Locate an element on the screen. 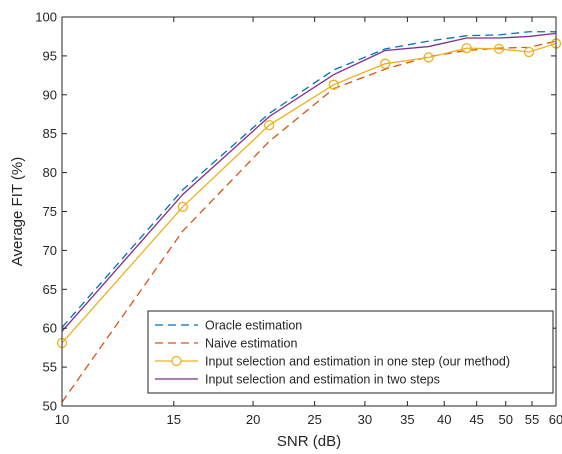 This screenshot has width=562, height=454. y-tick-label: 70 is located at coordinates (50, 250).